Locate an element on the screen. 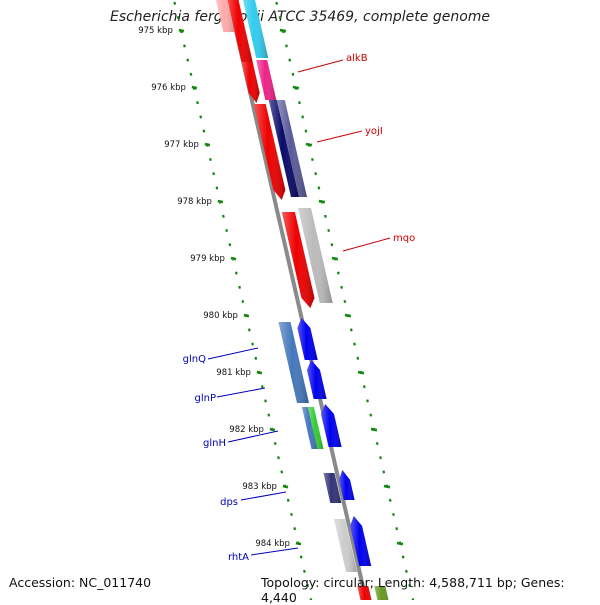 This screenshot has width=600, height=605. gene-label-yojI: yojI is located at coordinates (374, 131).